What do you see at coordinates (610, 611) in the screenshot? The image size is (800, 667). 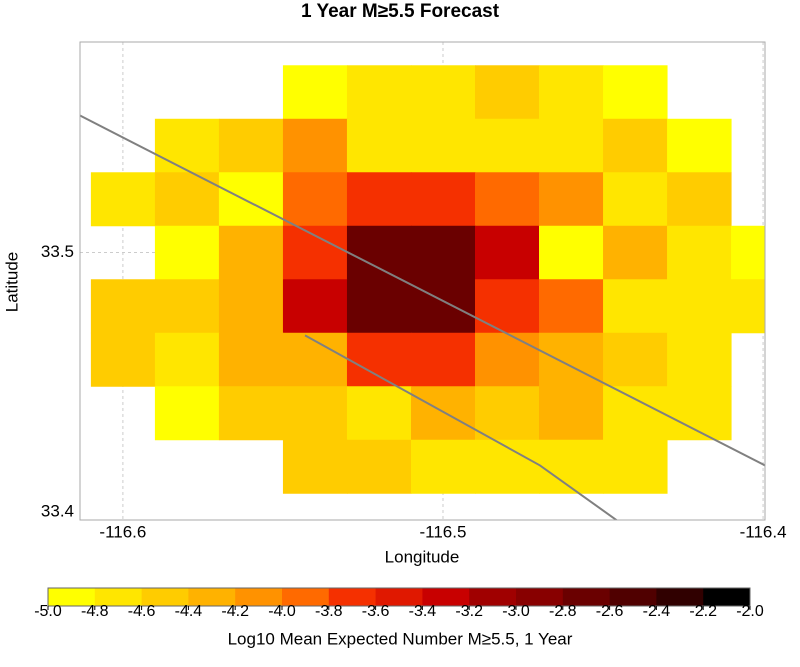 I see `colorbar-tick-label: -2.6` at bounding box center [610, 611].